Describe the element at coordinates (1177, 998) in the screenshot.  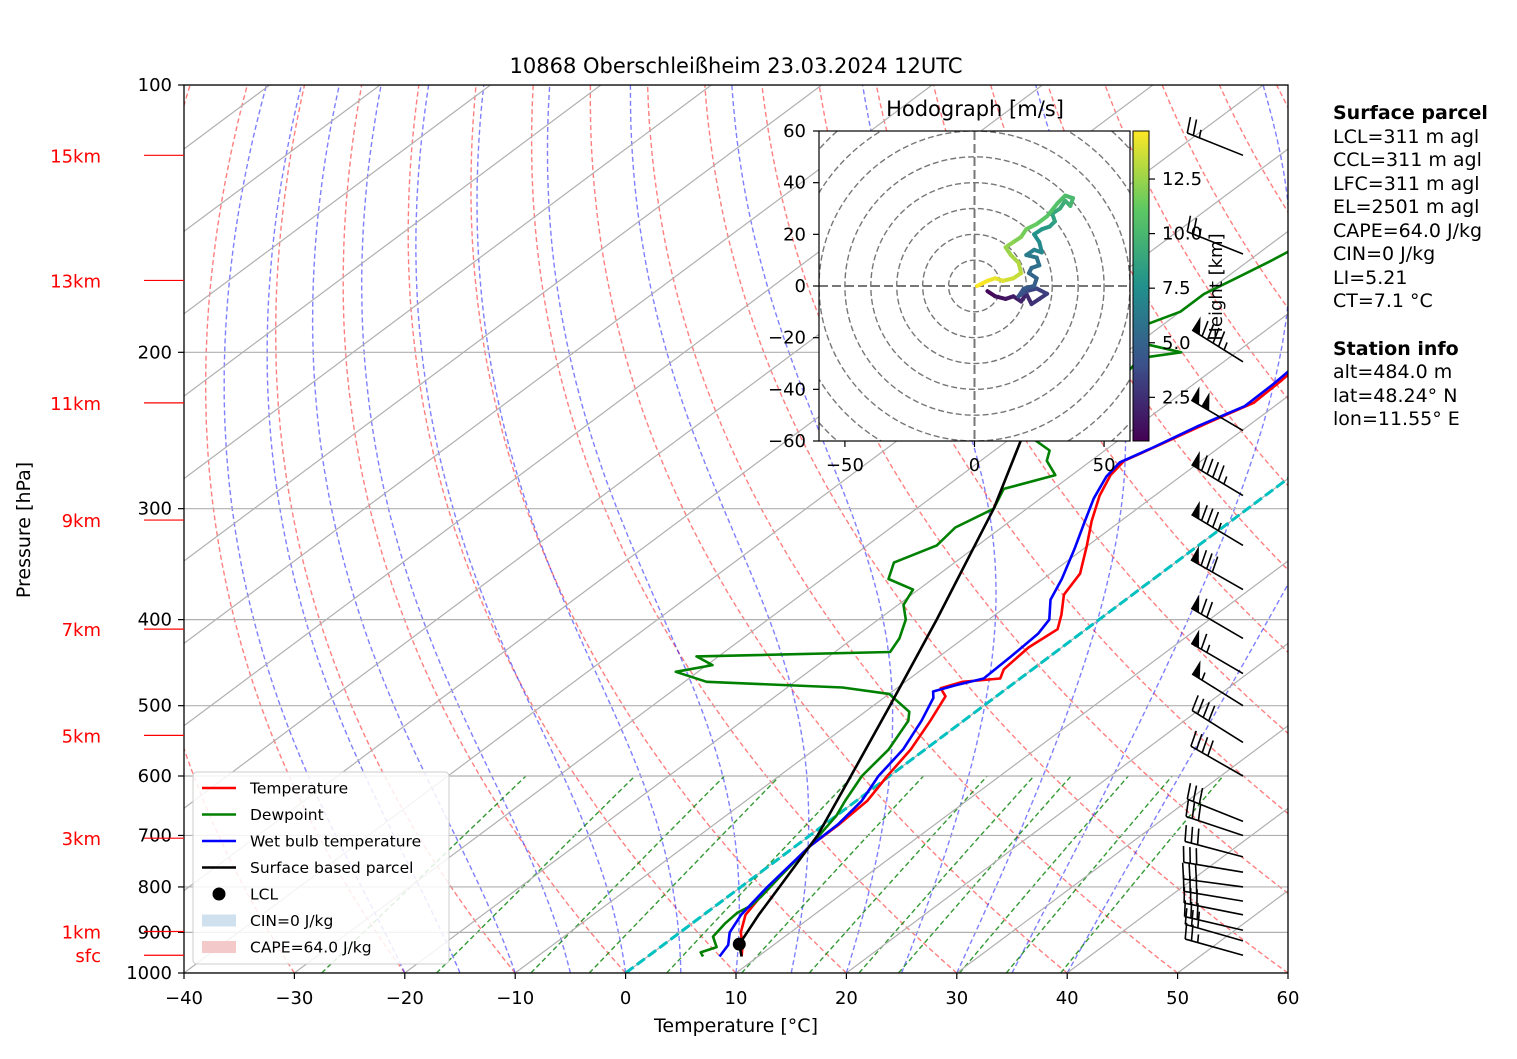
I see `x-tick-label: 50` at that location.